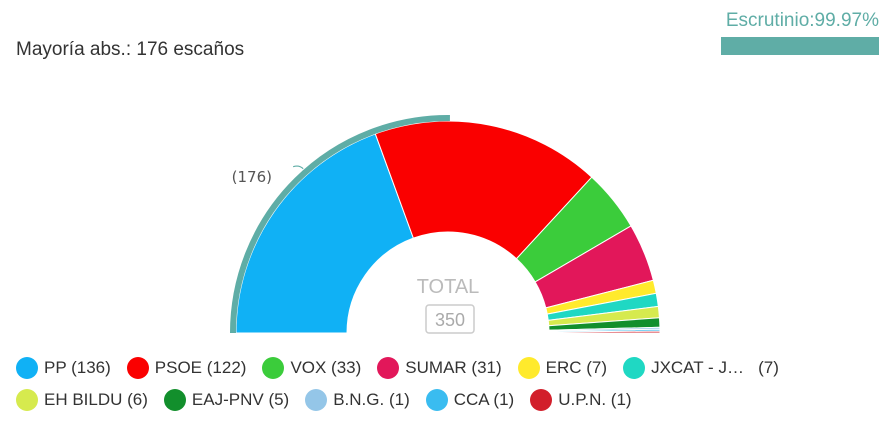  What do you see at coordinates (200, 367) in the screenshot?
I see `legend-label: PSOE (122)` at bounding box center [200, 367].